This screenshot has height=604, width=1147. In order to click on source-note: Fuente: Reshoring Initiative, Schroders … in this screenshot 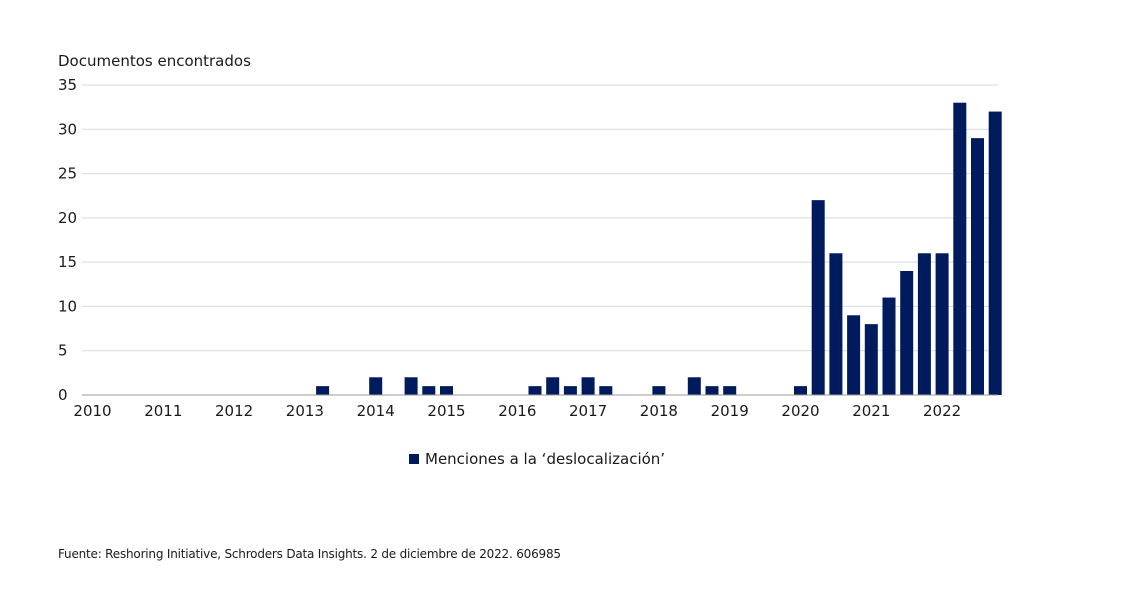, I will do `click(309, 554)`.